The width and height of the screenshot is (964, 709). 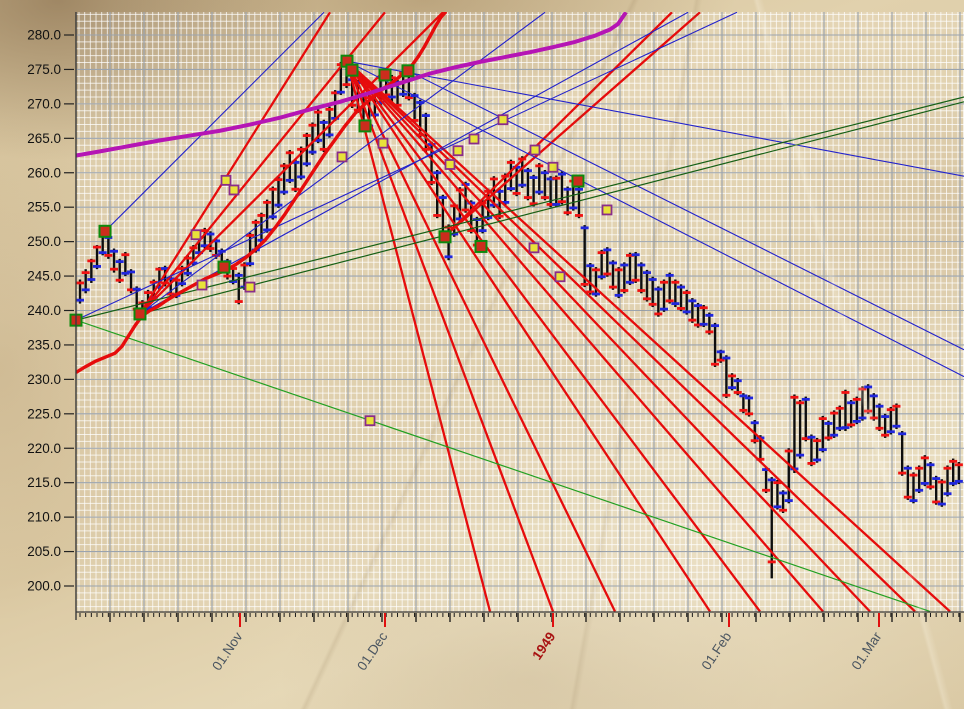 What do you see at coordinates (44, 69) in the screenshot?
I see `y-tick-label: 275.0` at bounding box center [44, 69].